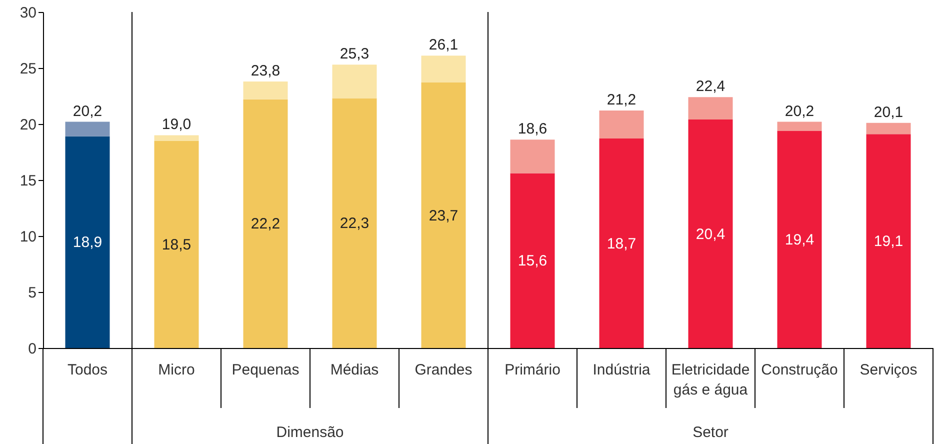 This screenshot has height=444, width=946. I want to click on y-tick-label: 0, so click(32, 349).